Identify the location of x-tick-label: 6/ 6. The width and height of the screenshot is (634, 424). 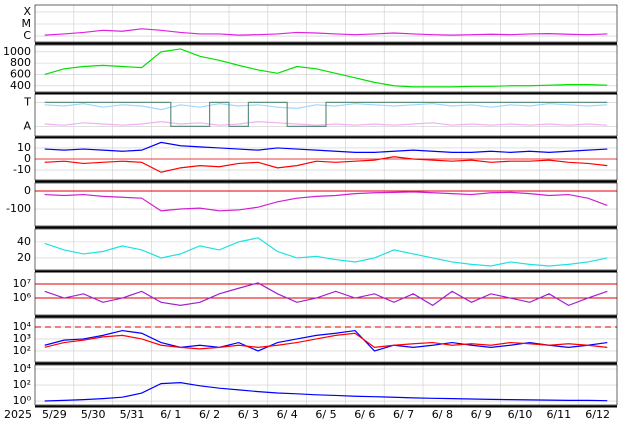
(364, 414).